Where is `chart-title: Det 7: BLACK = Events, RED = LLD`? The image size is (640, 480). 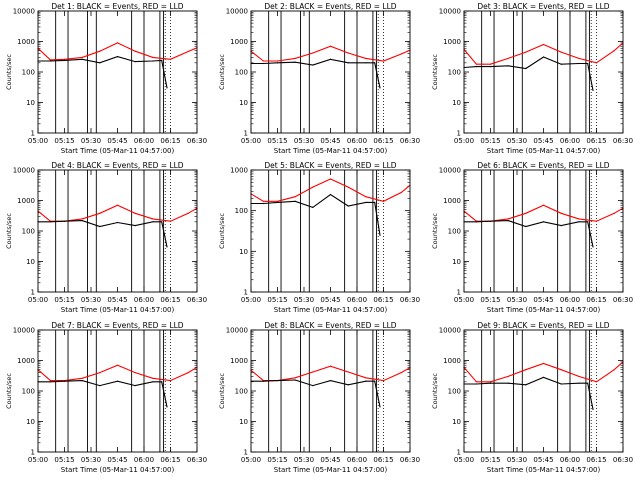
chart-title: Det 7: BLACK = Events, RED = LLD is located at coordinates (117, 325).